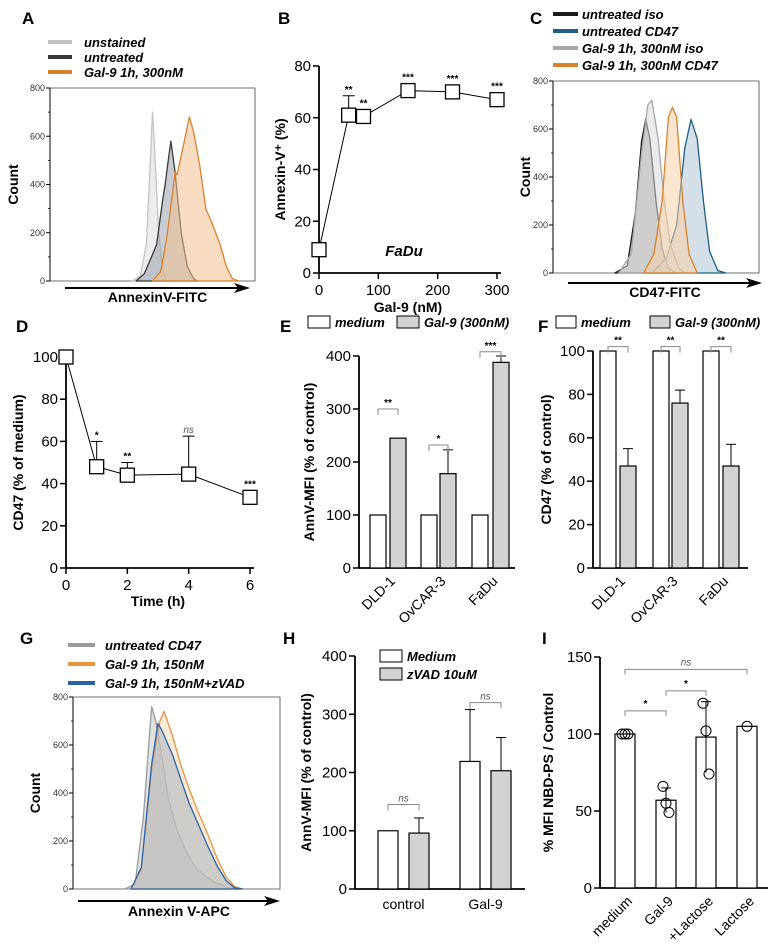 The height and width of the screenshot is (946, 773). Describe the element at coordinates (18, 462) in the screenshot. I see `y-axis-label: CD47 (% of medium)` at that location.